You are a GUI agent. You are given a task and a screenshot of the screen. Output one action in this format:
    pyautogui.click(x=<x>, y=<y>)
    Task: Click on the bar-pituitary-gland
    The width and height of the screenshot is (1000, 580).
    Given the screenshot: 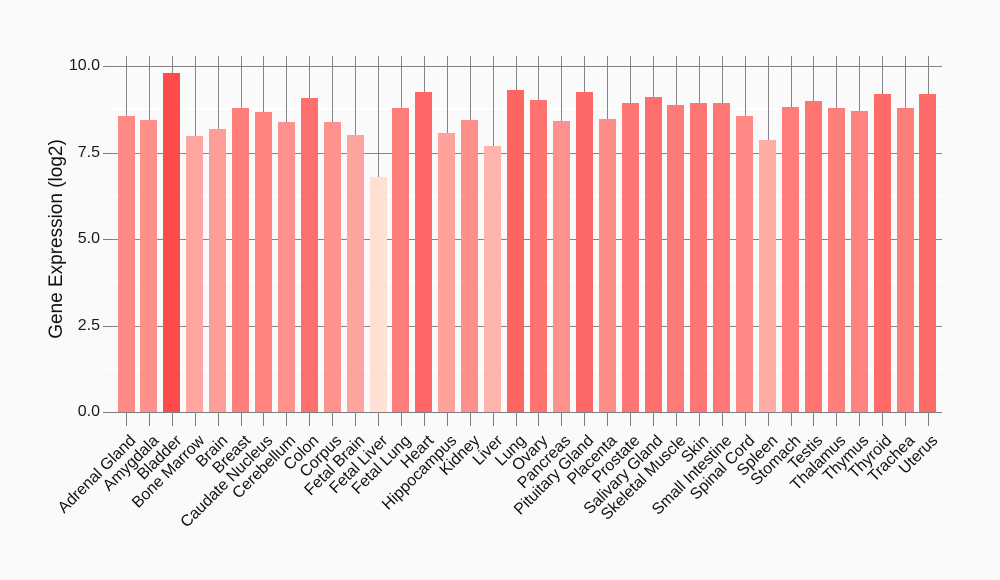 What is the action you would take?
    pyautogui.click(x=584, y=251)
    